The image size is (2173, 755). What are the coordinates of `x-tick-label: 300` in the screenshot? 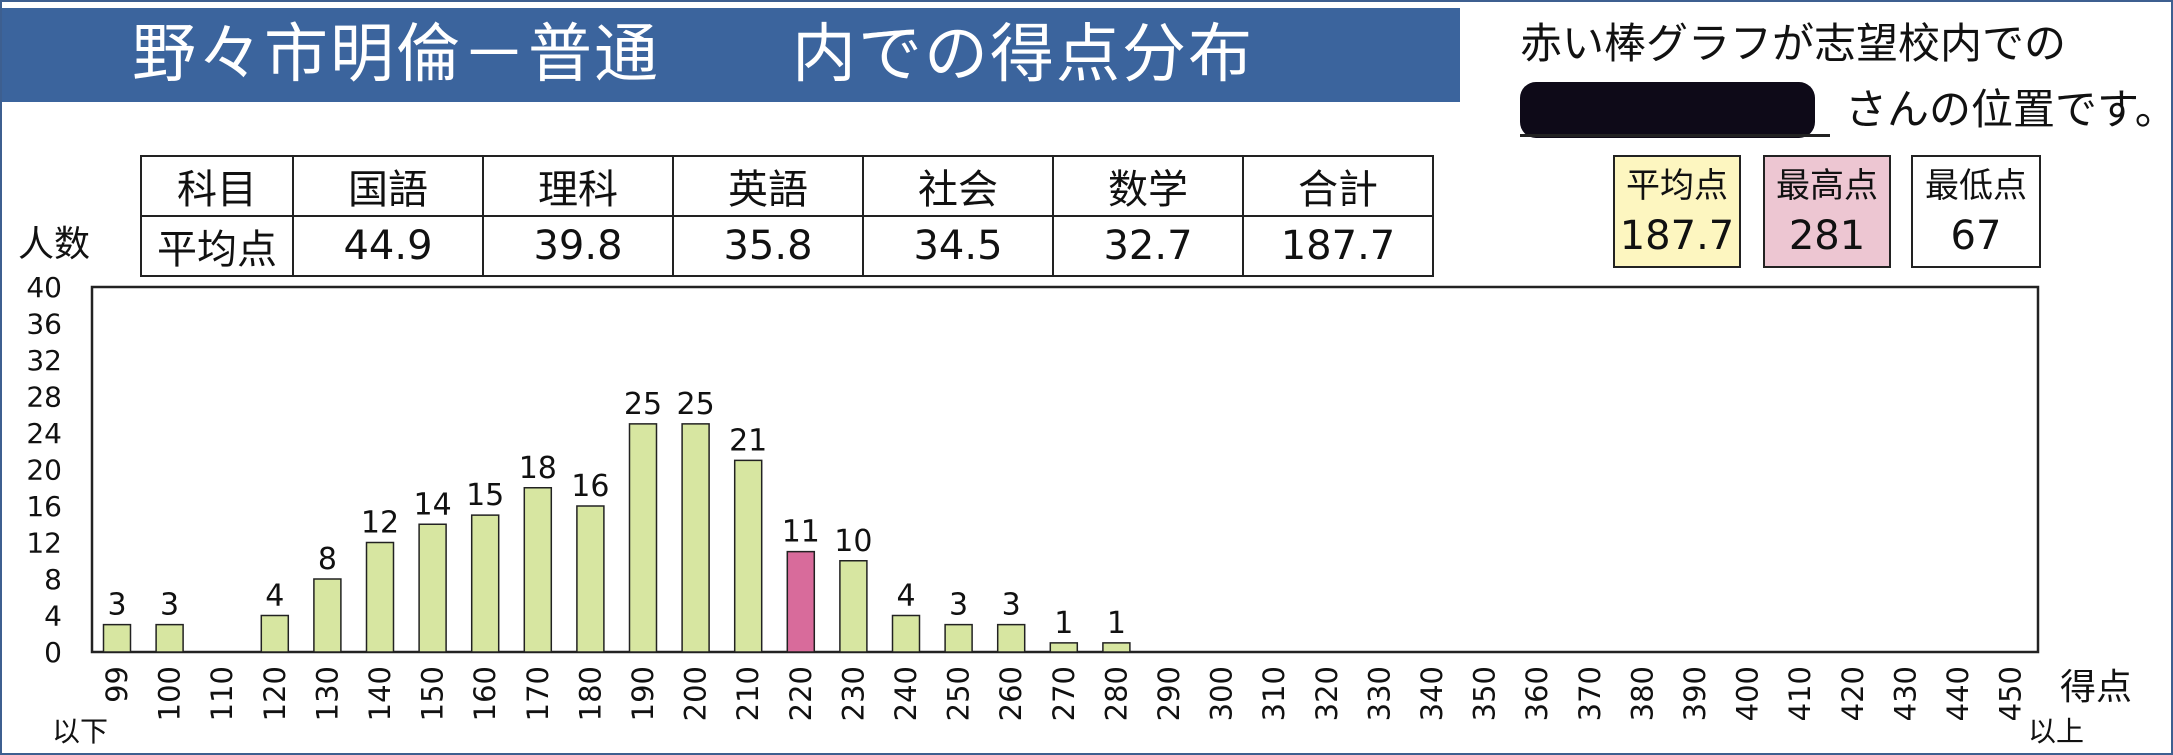 It's located at (1222, 693).